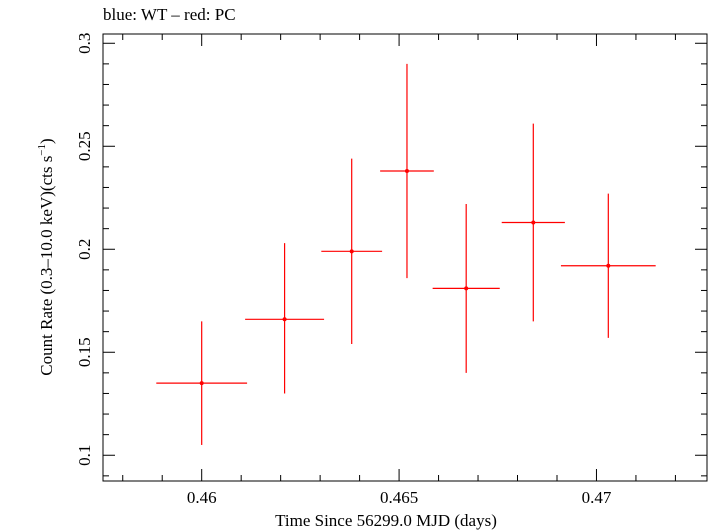 Image resolution: width=709 pixels, height=532 pixels. I want to click on x-tick-label: 0.465, so click(399, 497).